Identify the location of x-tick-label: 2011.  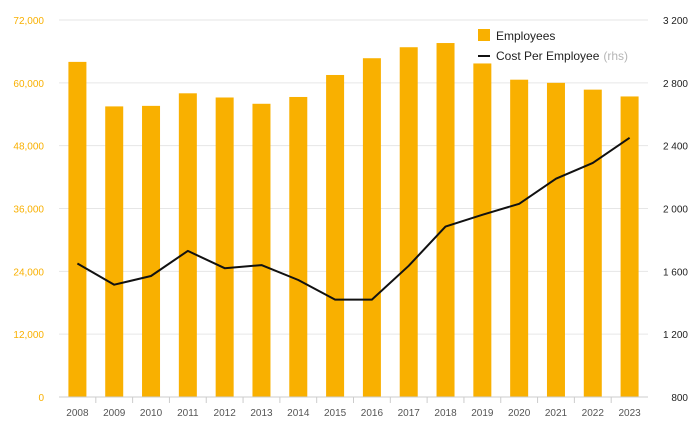
(188, 413).